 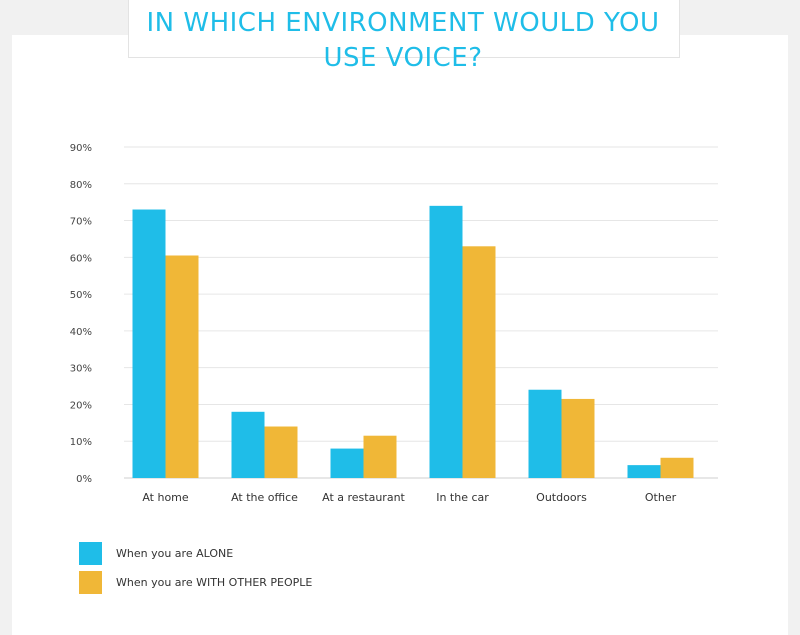 What do you see at coordinates (363, 497) in the screenshot?
I see `x-tick-label: At a restaurant` at bounding box center [363, 497].